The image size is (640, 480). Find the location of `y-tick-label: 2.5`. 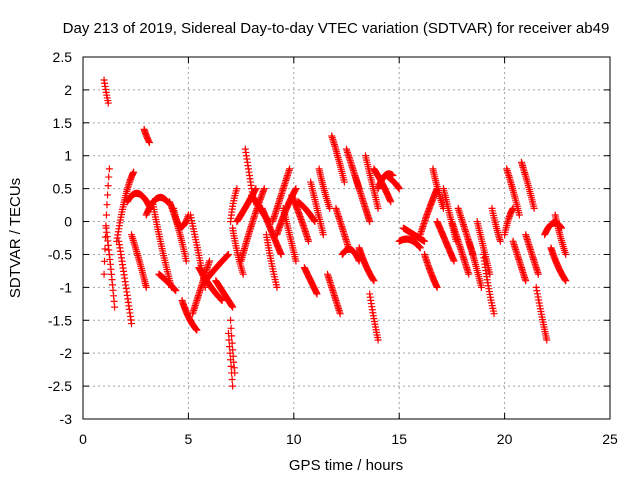

y-tick-label: 2.5 is located at coordinates (63, 57).